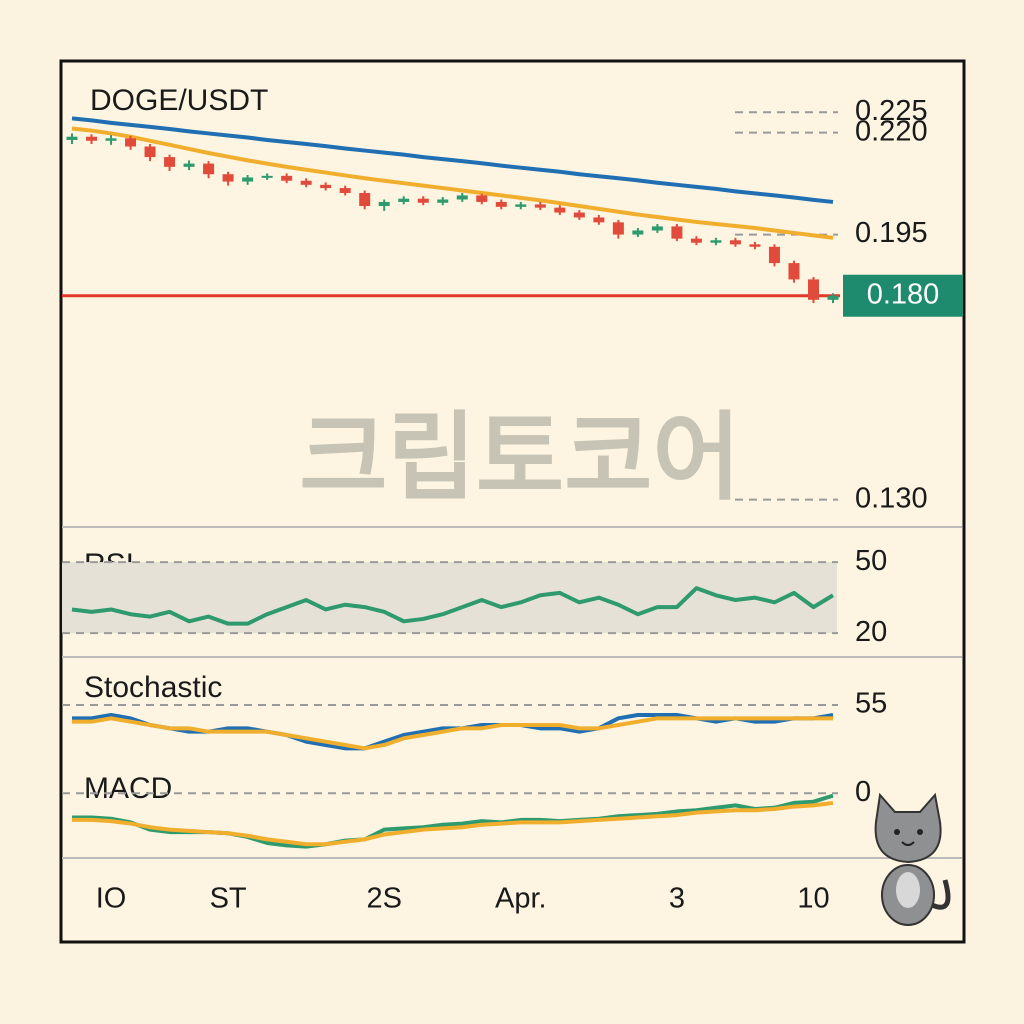 Image resolution: width=1024 pixels, height=1024 pixels. Describe the element at coordinates (521, 899) in the screenshot. I see `x-tick-label: Apr.` at that location.